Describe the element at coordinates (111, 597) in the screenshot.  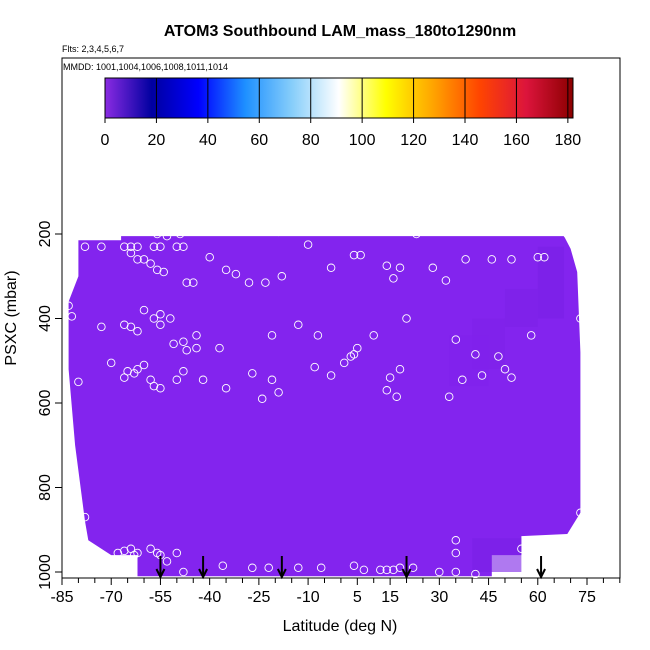
I see `x-tick-label: -70` at that location.